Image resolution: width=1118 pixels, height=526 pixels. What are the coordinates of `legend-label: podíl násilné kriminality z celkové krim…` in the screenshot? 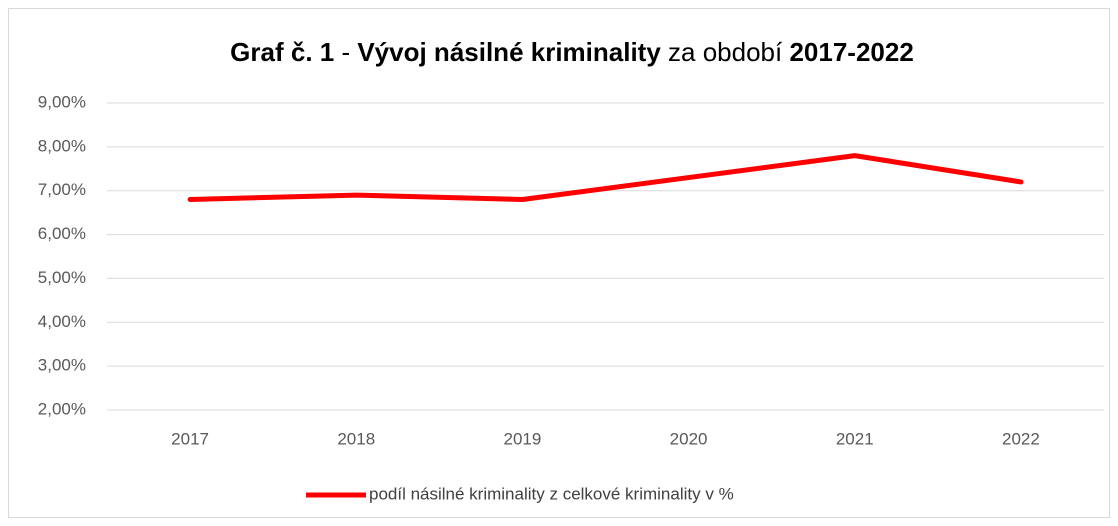 It's located at (551, 493).